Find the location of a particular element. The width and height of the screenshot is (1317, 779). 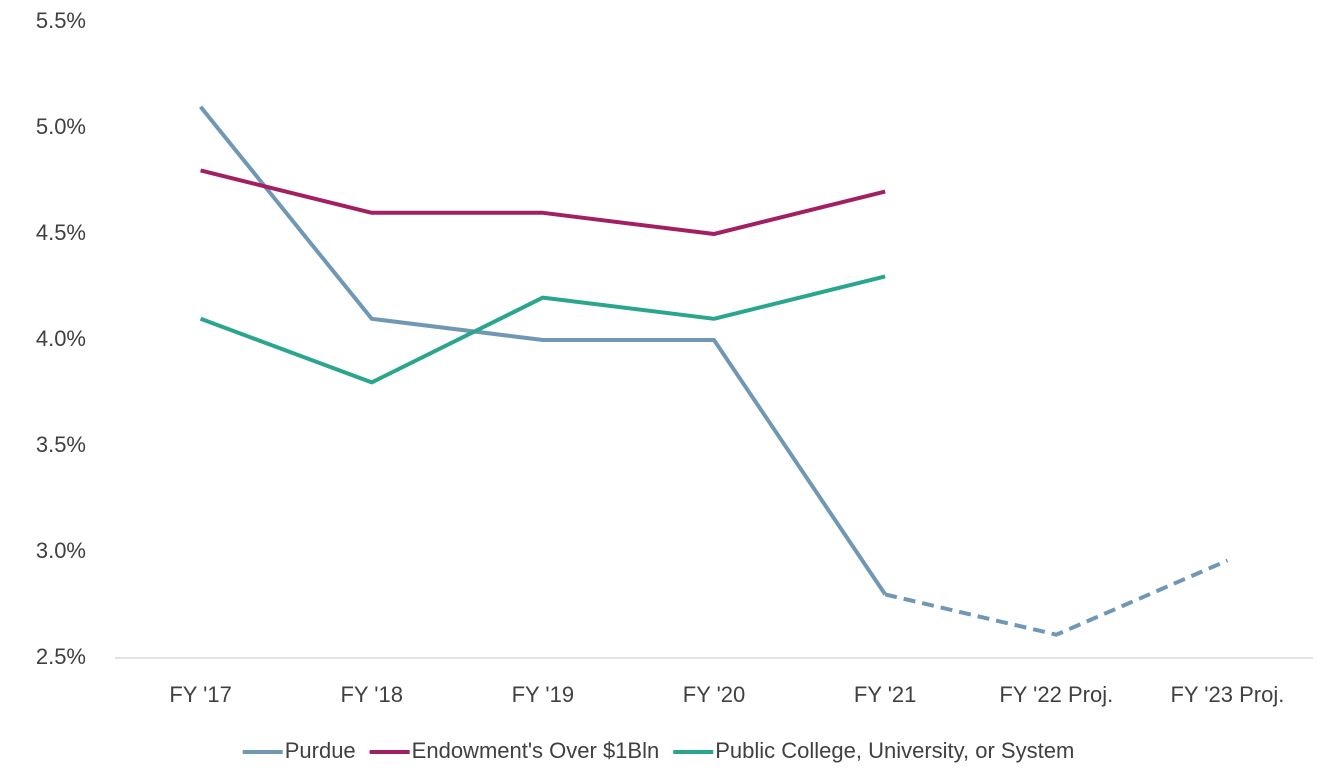

y-tick-label: 3.5% is located at coordinates (61, 444).